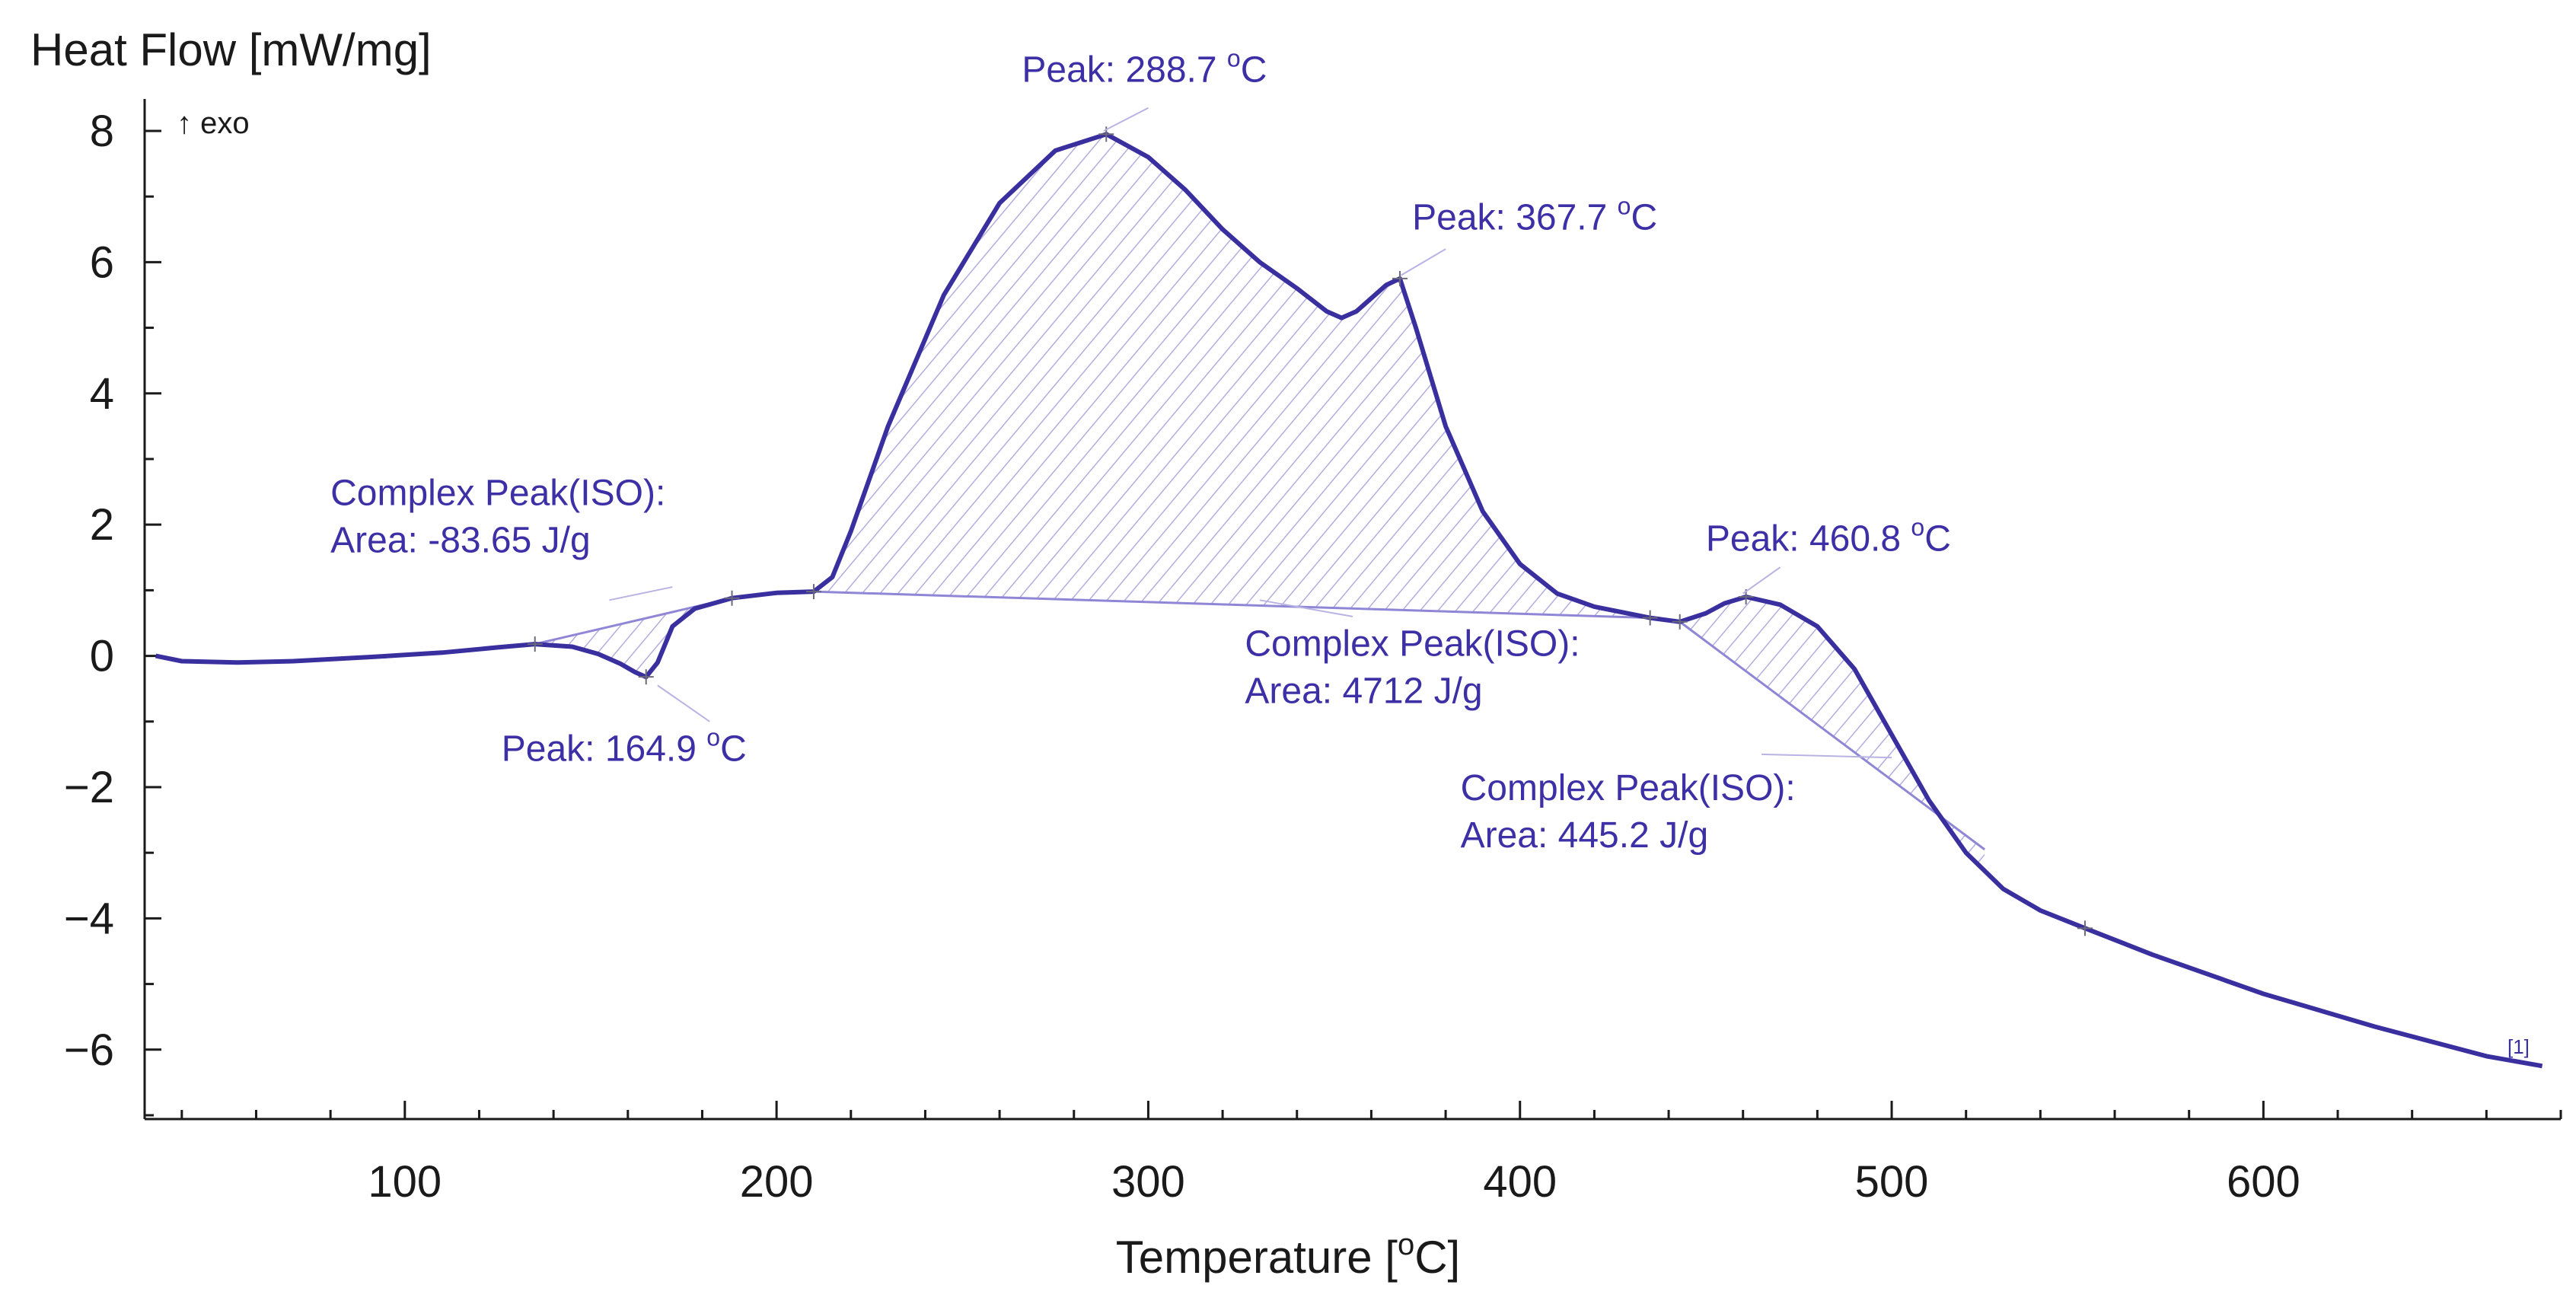  Describe the element at coordinates (405, 1182) in the screenshot. I see `x-tick-label: 100` at that location.